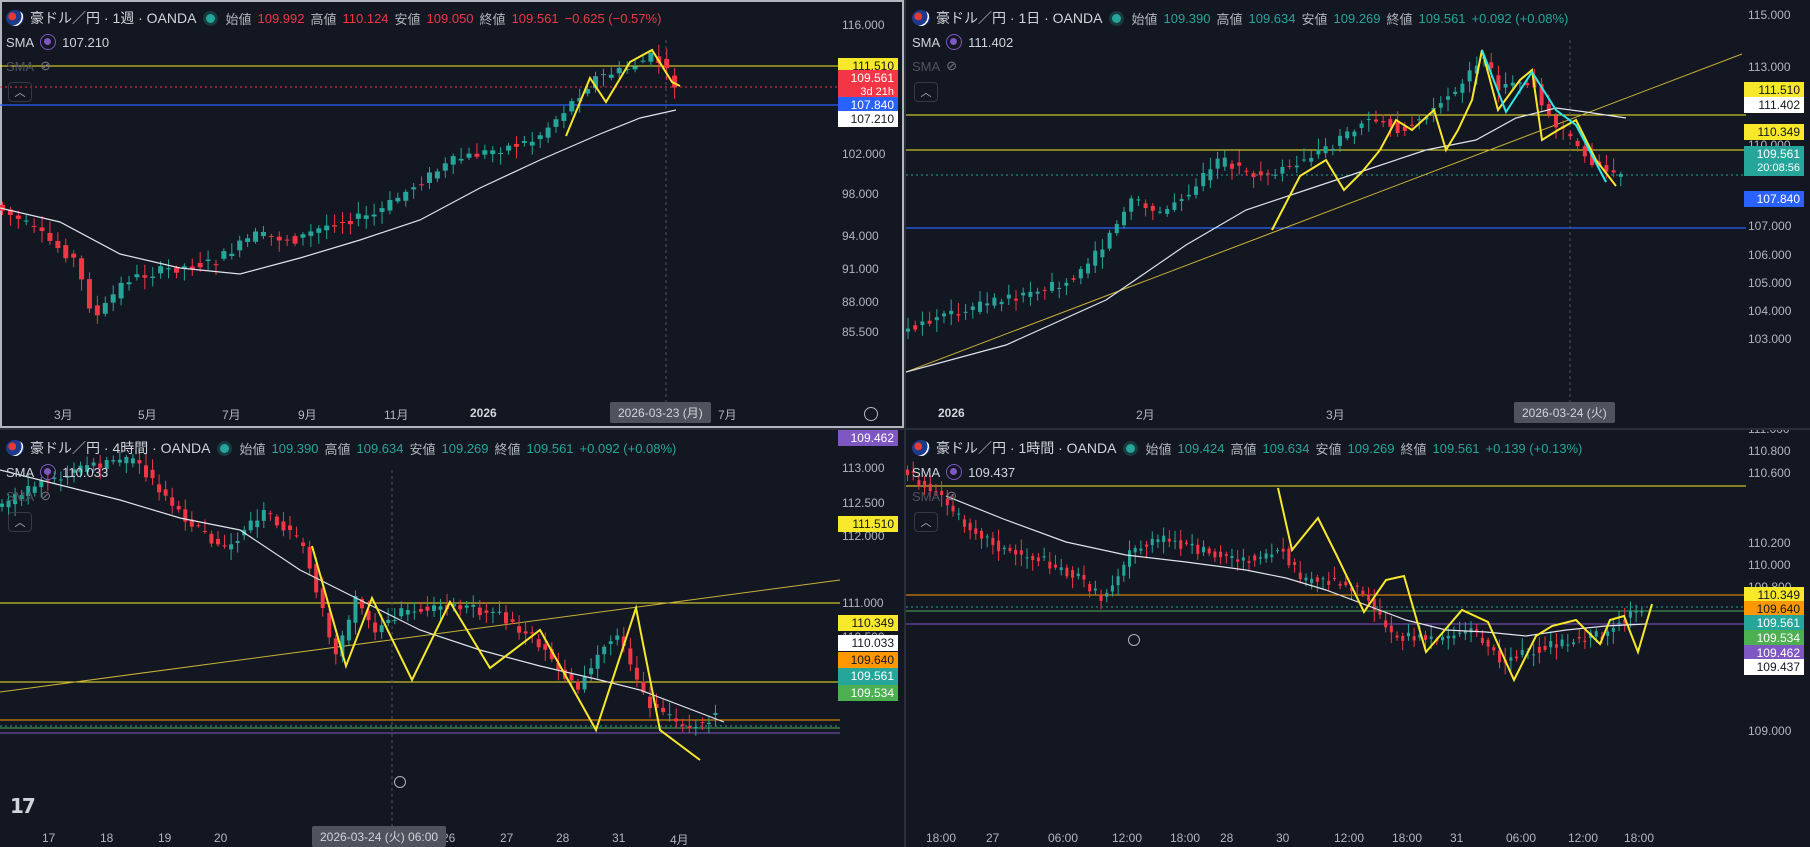 This screenshot has width=1810, height=847. Describe the element at coordinates (337, 449) in the screenshot. I see `high-label: 高値` at that location.